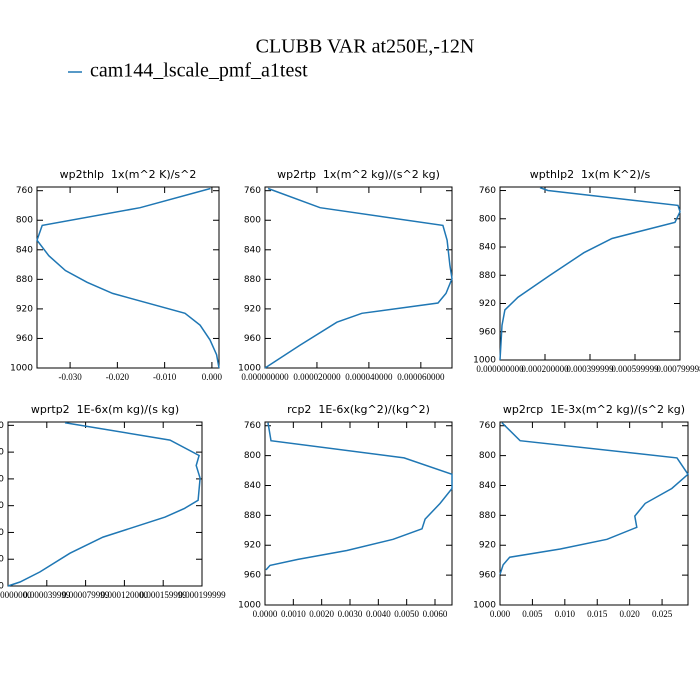 This screenshot has height=700, width=700. Describe the element at coordinates (47, 595) in the screenshot. I see `x-tick-label: 0.000039999` at that location.